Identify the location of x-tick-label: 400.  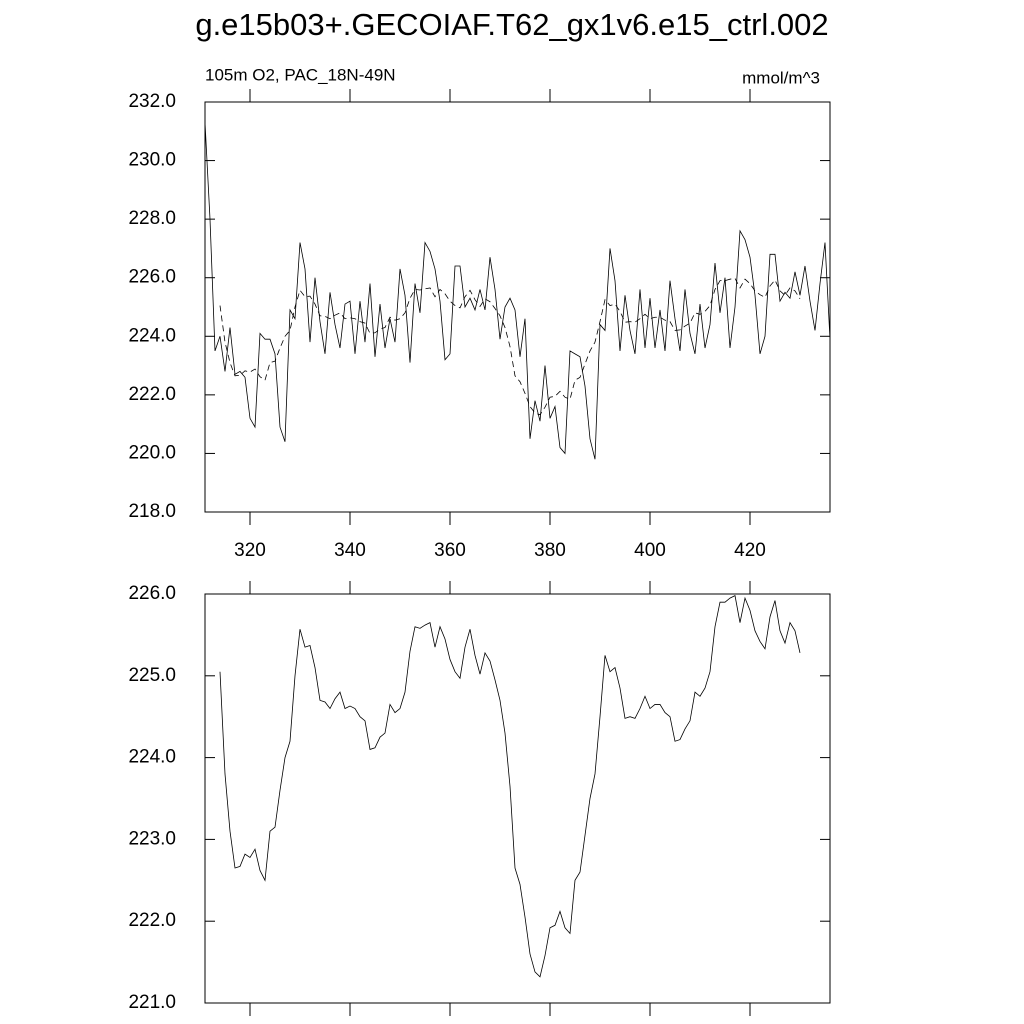
(650, 550).